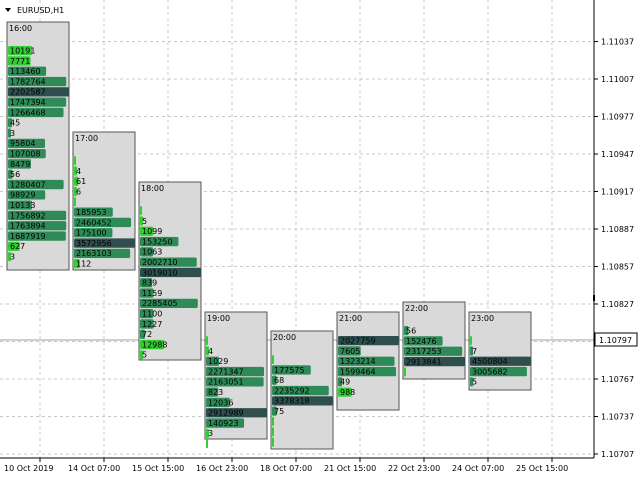  What do you see at coordinates (28, 81) in the screenshot?
I see `volume-value-label: 1782764` at bounding box center [28, 81].